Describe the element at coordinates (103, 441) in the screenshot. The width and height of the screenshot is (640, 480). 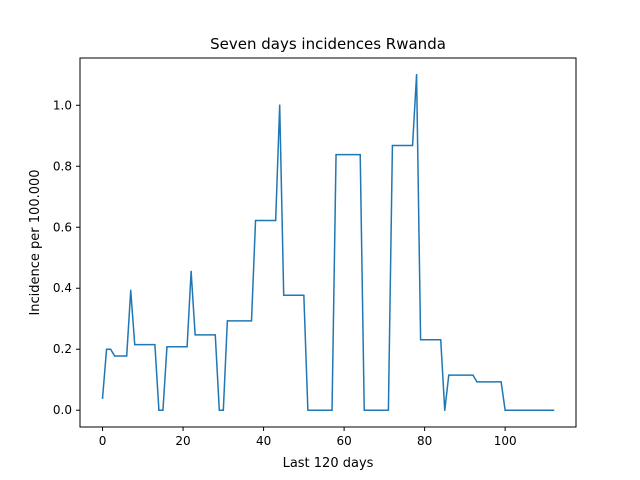
I see `x-tick-label: 0` at that location.